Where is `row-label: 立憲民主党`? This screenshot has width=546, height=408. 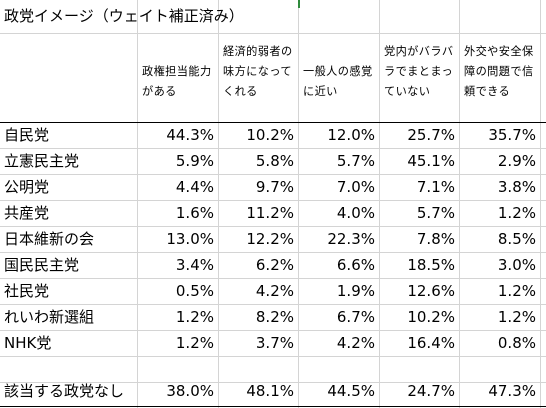
row-label: 立憲民主党 is located at coordinates (42, 161).